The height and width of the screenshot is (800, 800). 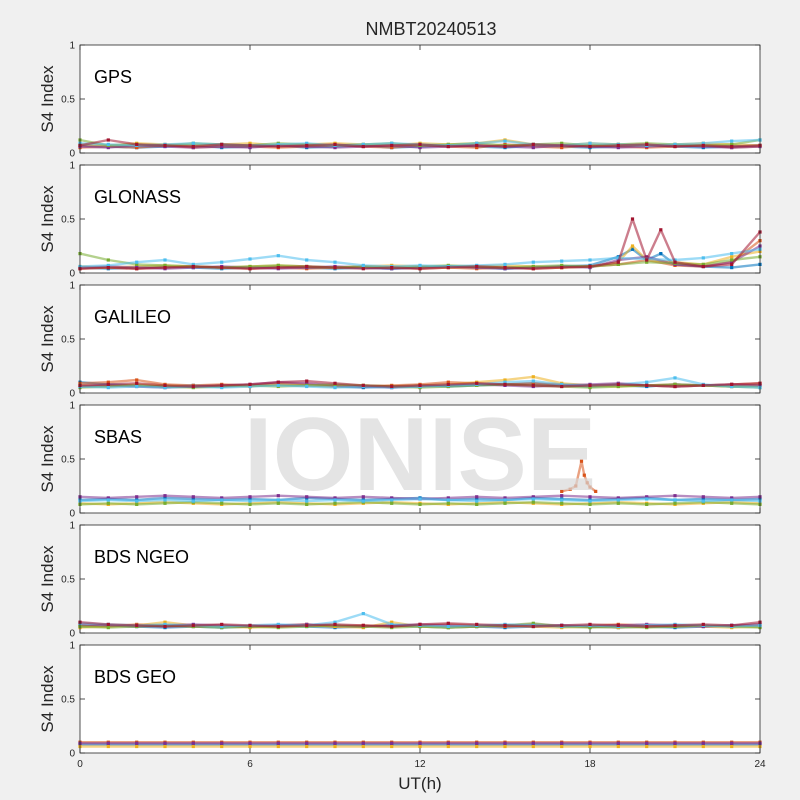 What do you see at coordinates (72, 634) in the screenshot?
I see `y-tick-label: 0` at bounding box center [72, 634].